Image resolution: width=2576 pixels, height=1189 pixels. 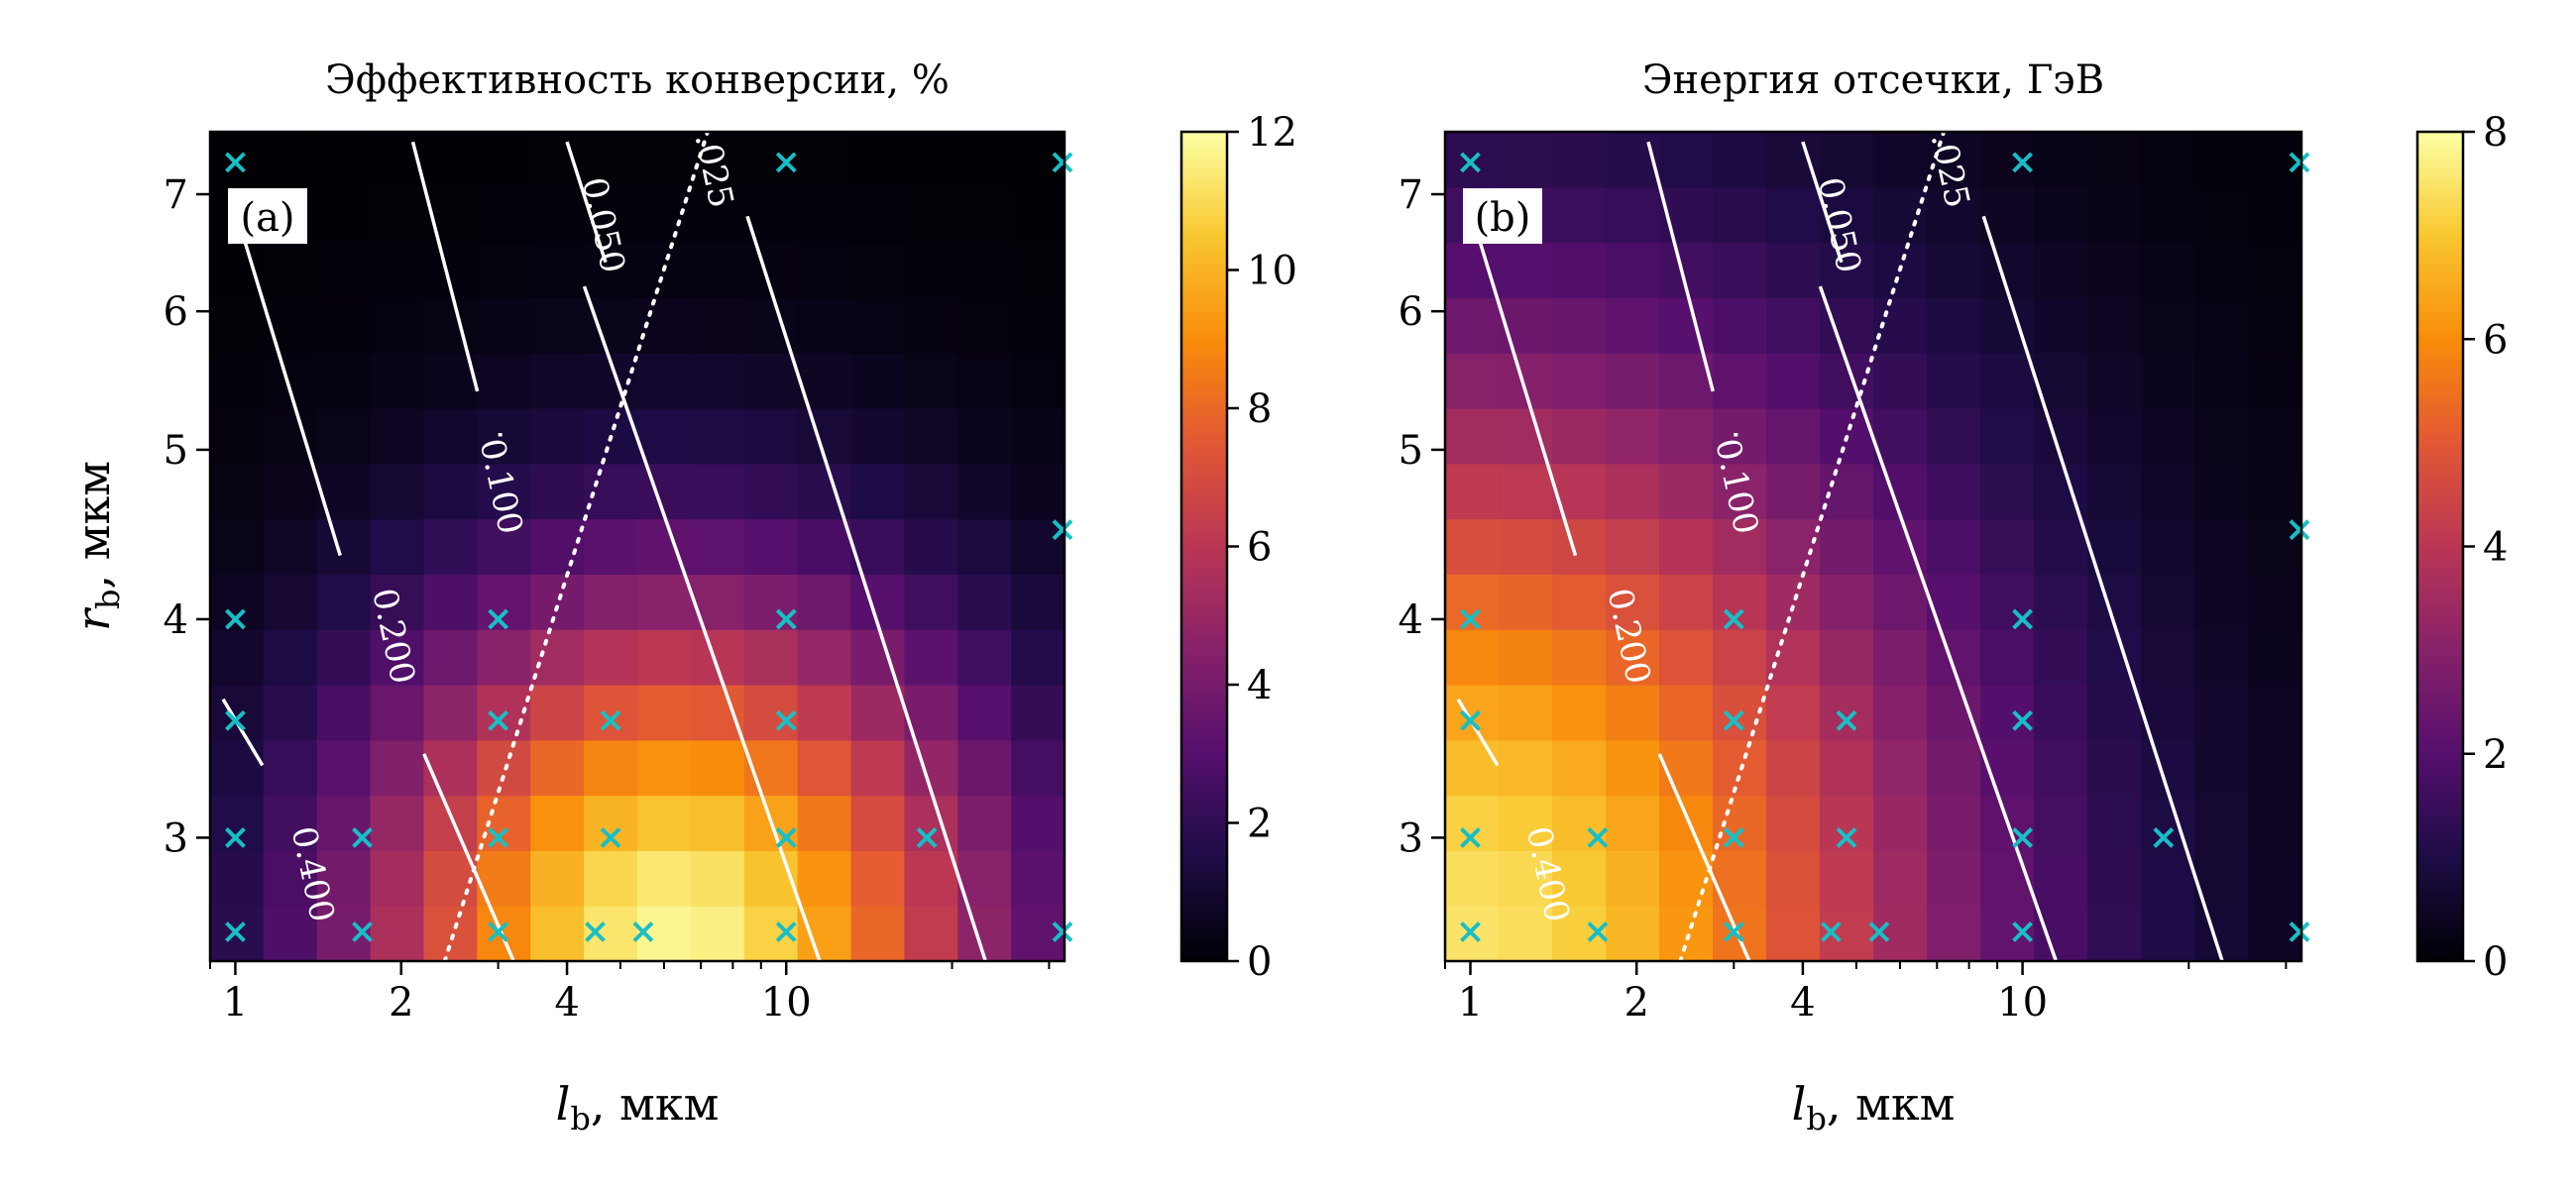 What do you see at coordinates (401, 1003) in the screenshot?
I see `x-tick-label: 2` at bounding box center [401, 1003].